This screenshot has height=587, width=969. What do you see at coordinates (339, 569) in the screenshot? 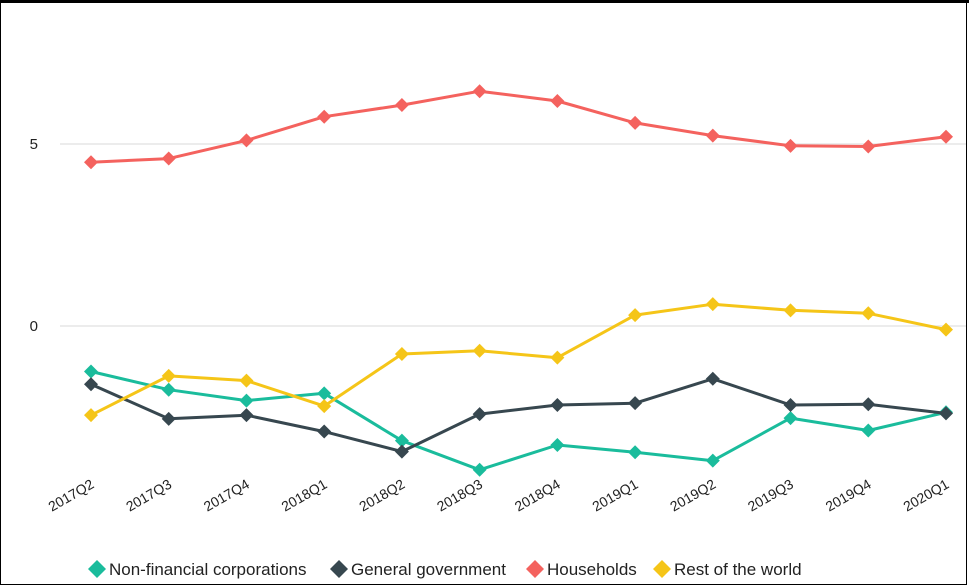
I see `legend-marker-general-government` at bounding box center [339, 569].